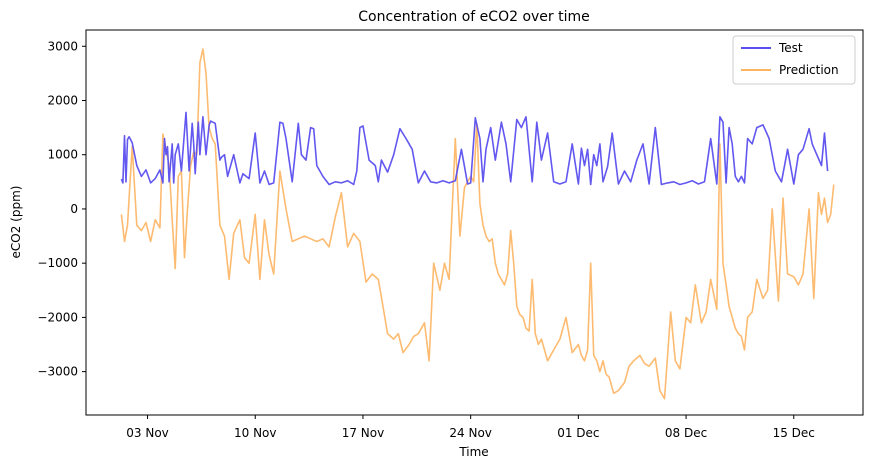  I want to click on x-tick-label: 17 Nov, so click(363, 433).